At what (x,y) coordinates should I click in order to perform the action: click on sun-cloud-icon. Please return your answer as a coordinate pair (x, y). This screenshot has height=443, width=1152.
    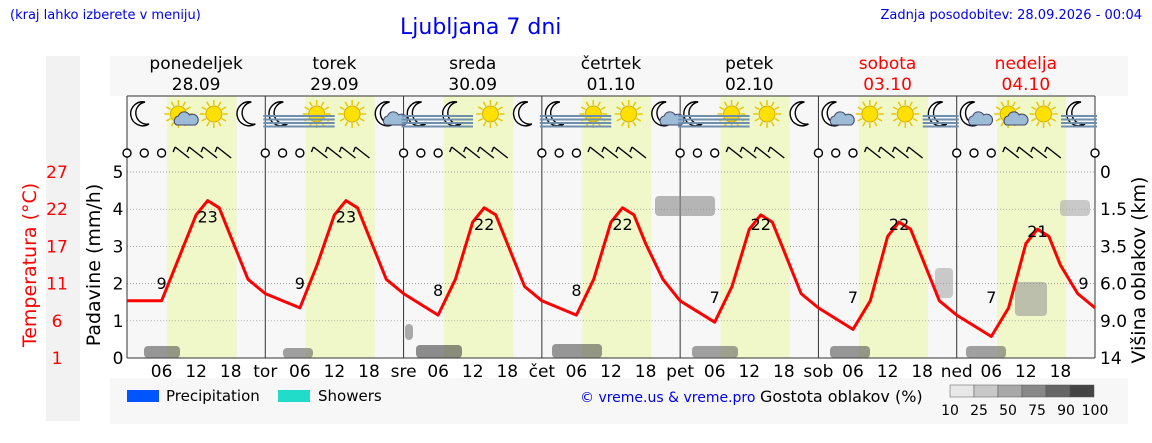
    Looking at the image, I should click on (181, 114).